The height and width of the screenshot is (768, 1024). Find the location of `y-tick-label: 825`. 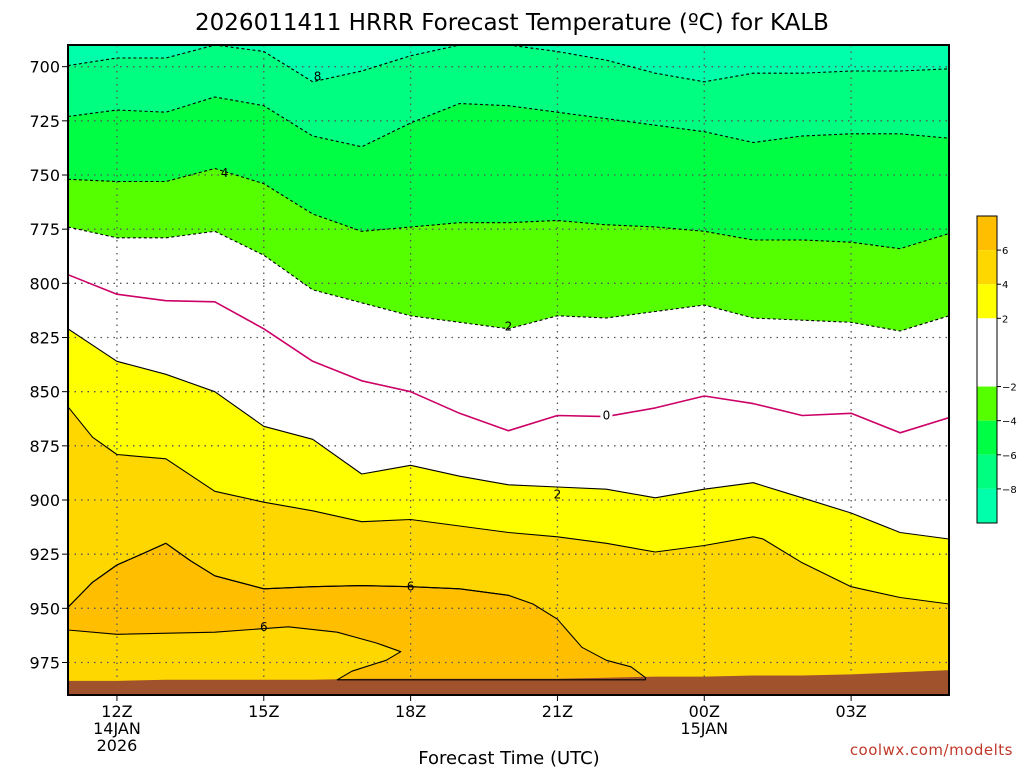

y-tick-label: 825 is located at coordinates (44, 338).